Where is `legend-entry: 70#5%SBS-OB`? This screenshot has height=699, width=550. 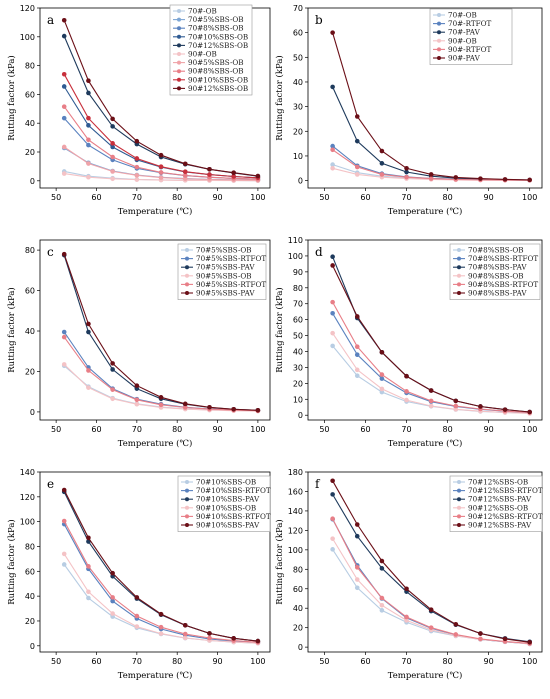
legend-entry: 70#5%SBS-OB is located at coordinates (216, 250).